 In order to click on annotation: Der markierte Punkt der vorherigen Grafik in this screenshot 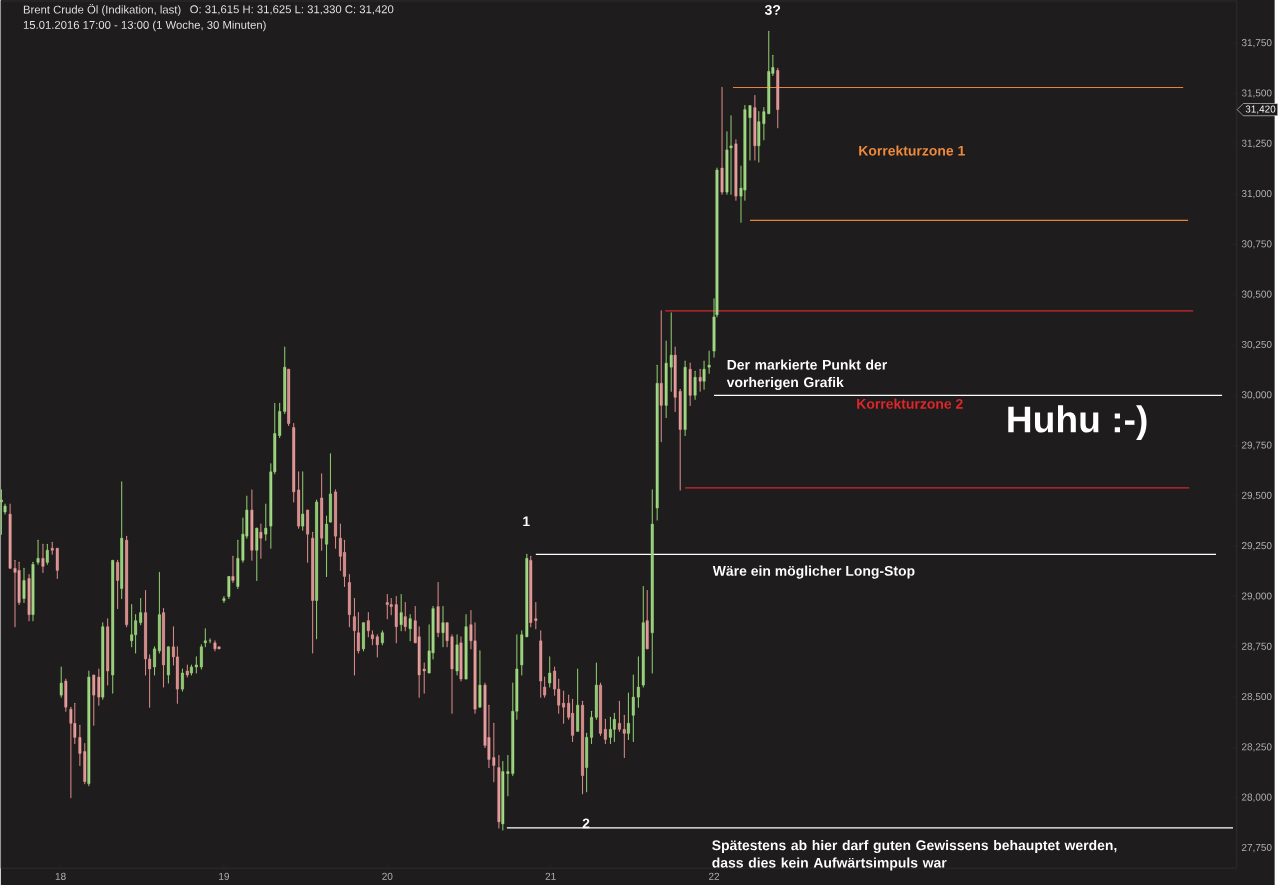, I will do `click(806, 374)`.